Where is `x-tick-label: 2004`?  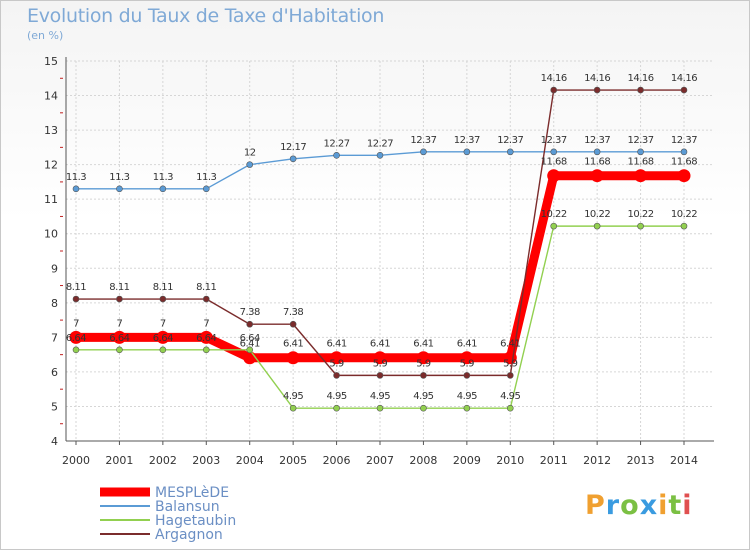
x-tick-label: 2004 is located at coordinates (250, 460).